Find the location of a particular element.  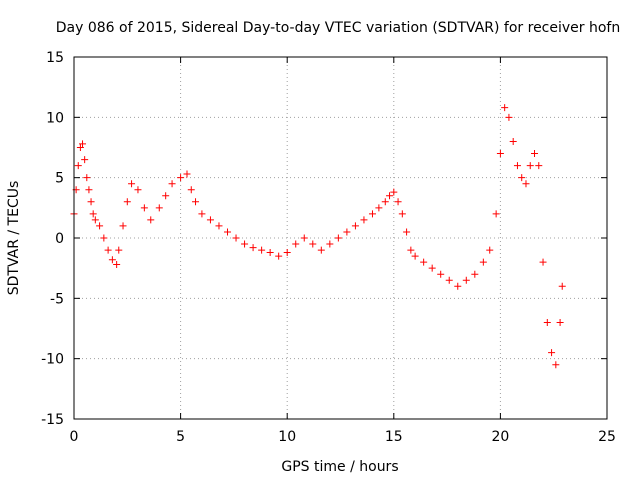

y-tick-label: -5 is located at coordinates (57, 299).